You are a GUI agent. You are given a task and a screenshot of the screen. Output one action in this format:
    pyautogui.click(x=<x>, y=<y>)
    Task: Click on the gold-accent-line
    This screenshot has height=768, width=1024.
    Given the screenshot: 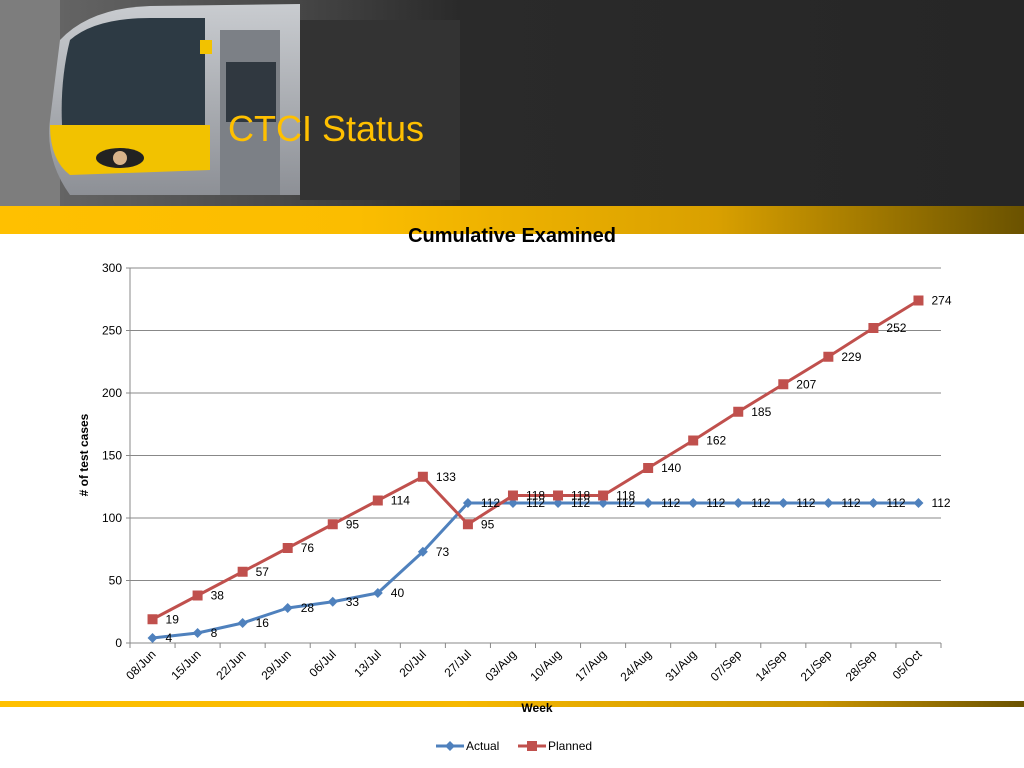 What is the action you would take?
    pyautogui.click(x=512, y=704)
    